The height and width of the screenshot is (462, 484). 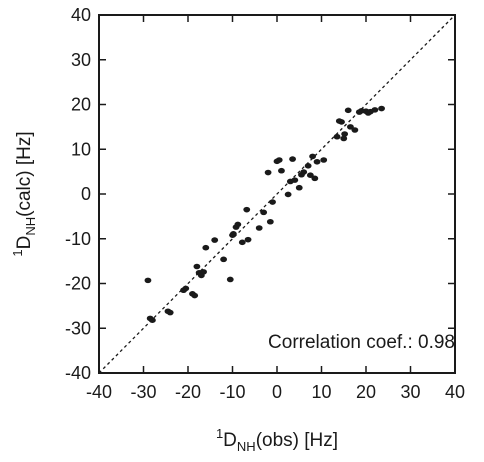 What do you see at coordinates (81, 105) in the screenshot?
I see `y-tick-label: 20` at bounding box center [81, 105].